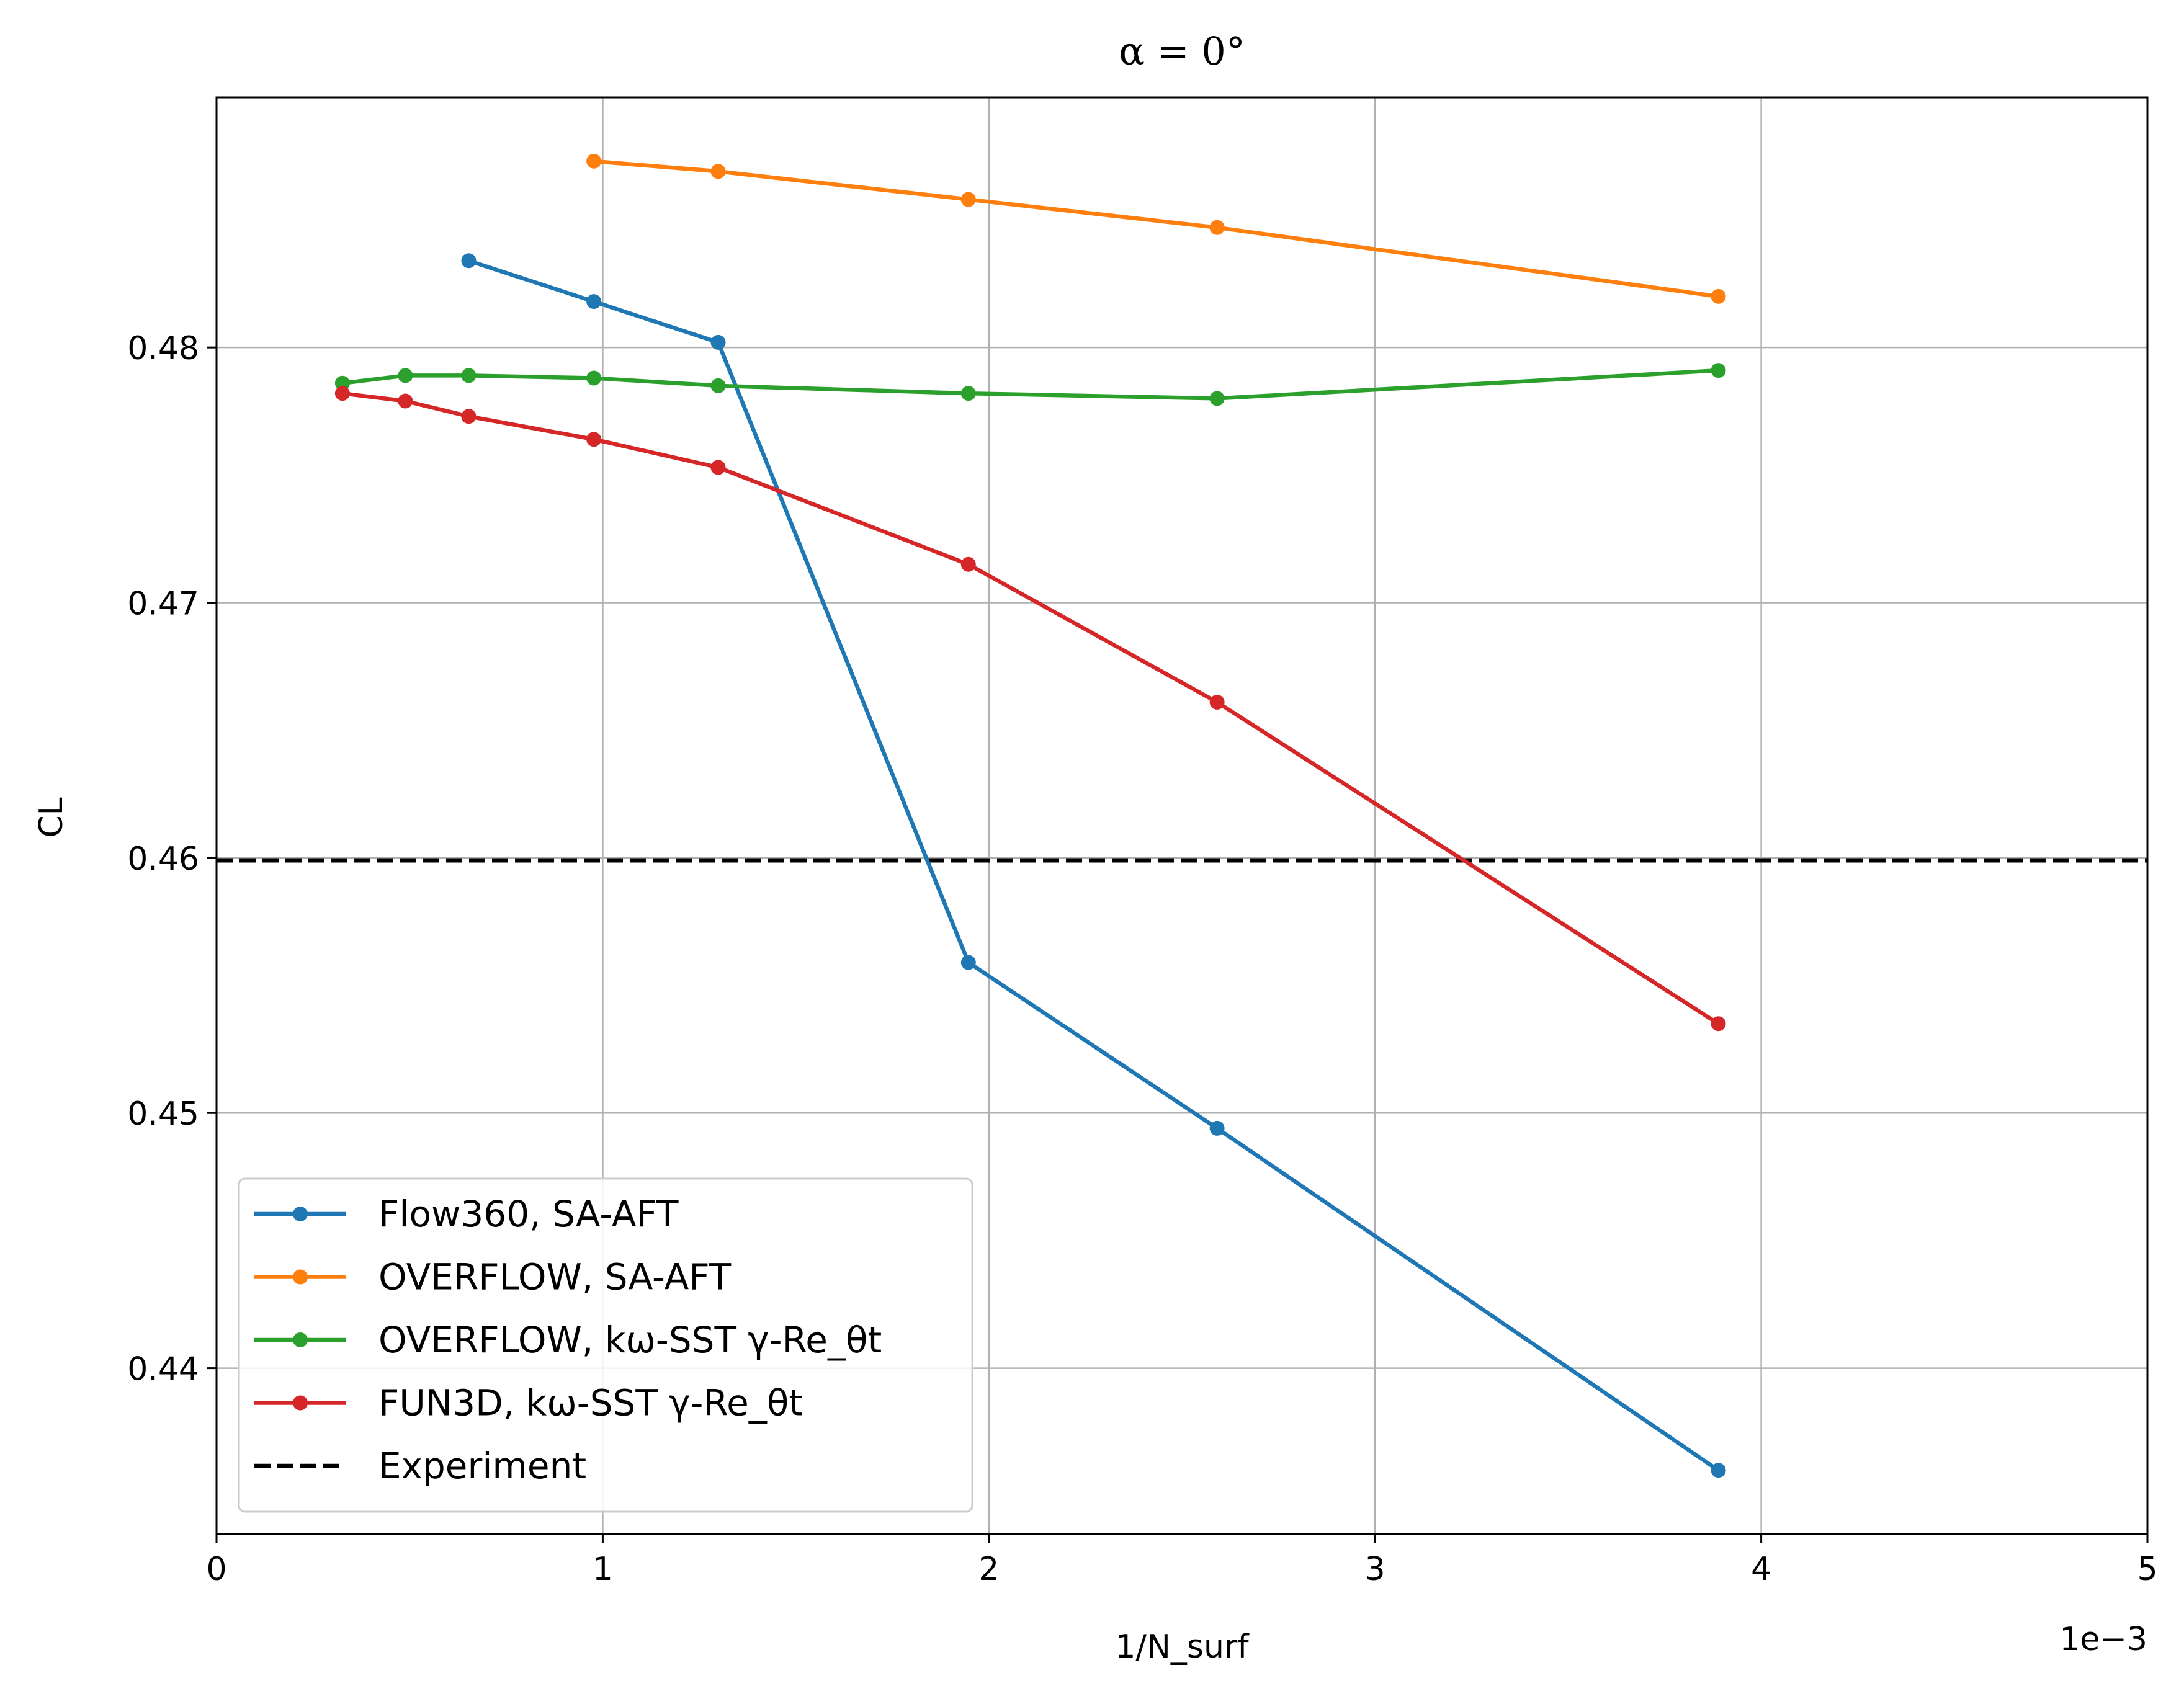 This screenshot has width=2184, height=1691. I want to click on x-tick-label: 5, so click(2147, 1570).